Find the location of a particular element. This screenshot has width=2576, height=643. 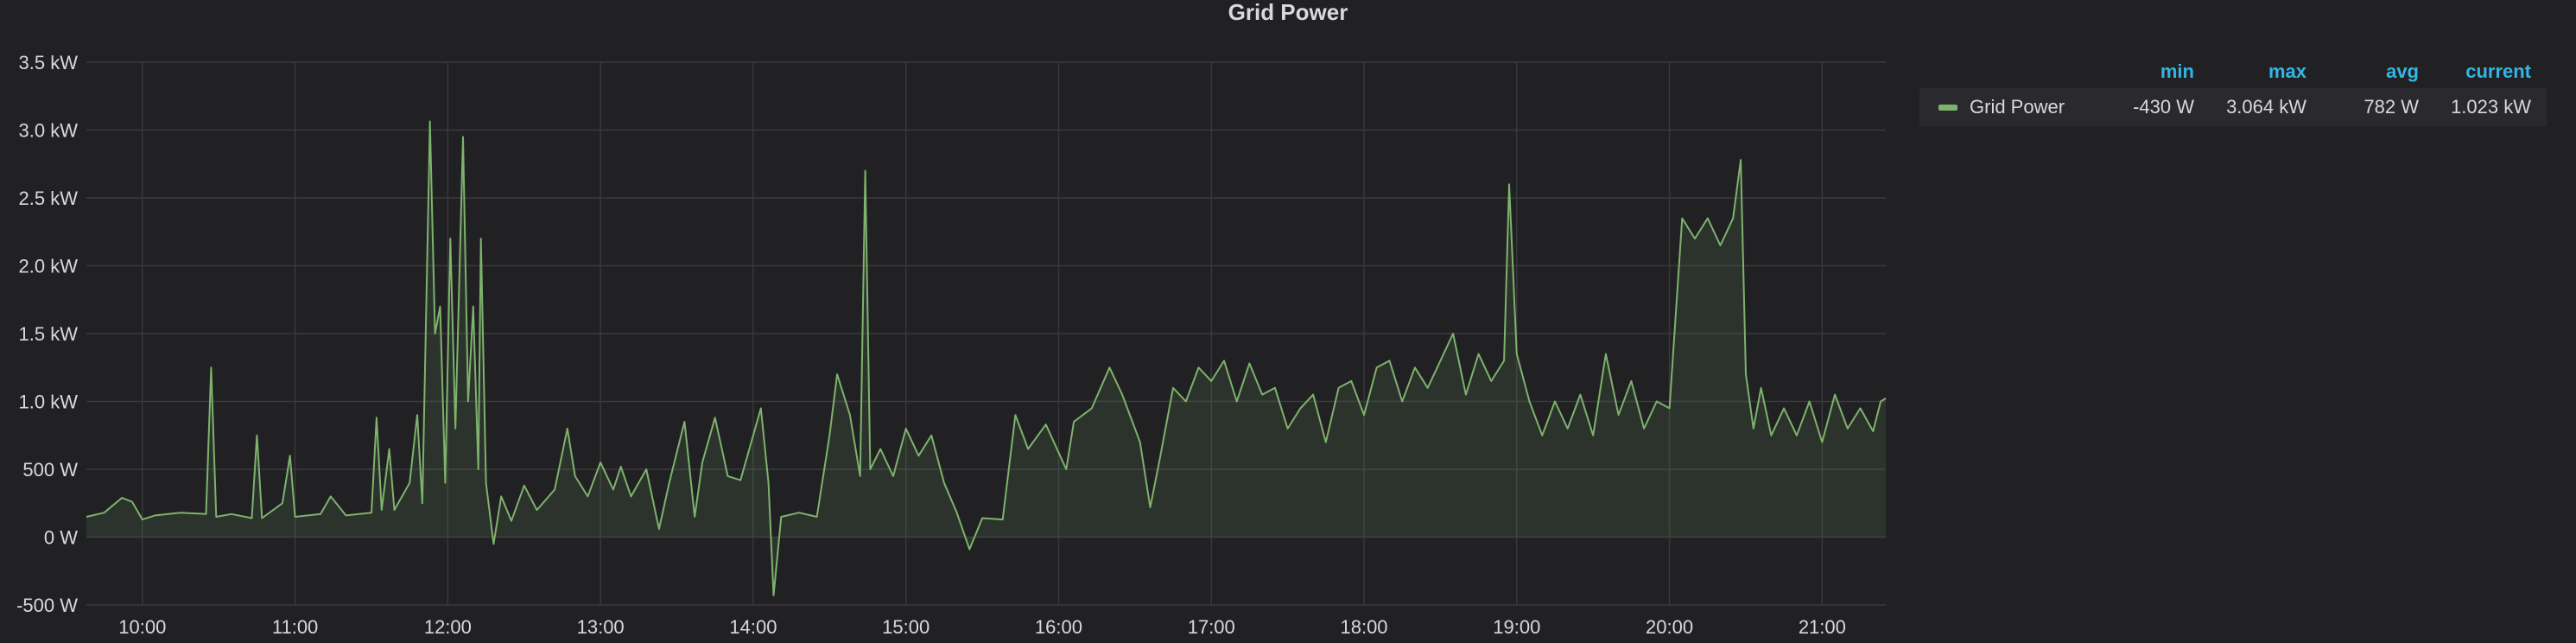

x-tick-label: 20:00 is located at coordinates (1669, 627).